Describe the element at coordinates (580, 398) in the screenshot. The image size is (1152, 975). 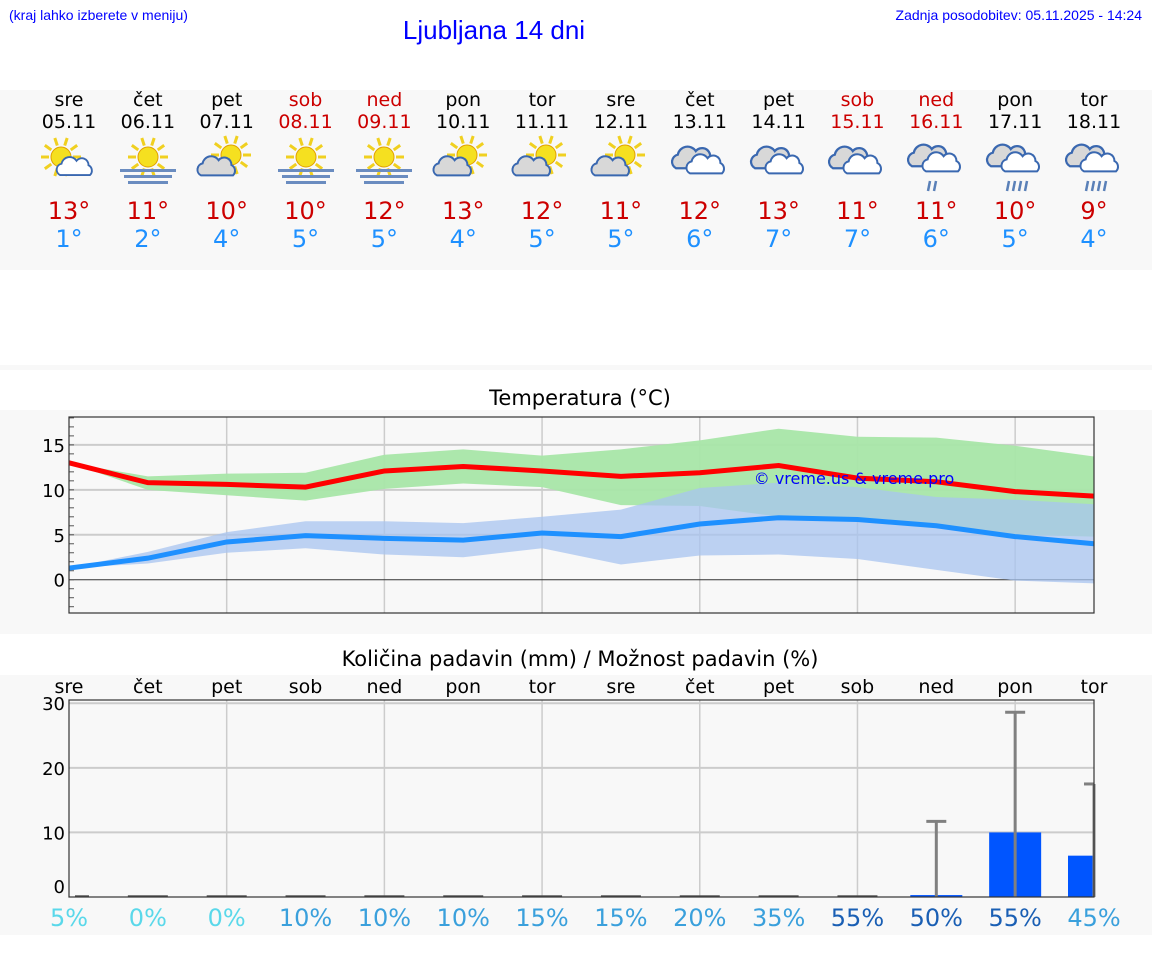
I see `temperature-chart-title: Temperatura (°C)` at that location.